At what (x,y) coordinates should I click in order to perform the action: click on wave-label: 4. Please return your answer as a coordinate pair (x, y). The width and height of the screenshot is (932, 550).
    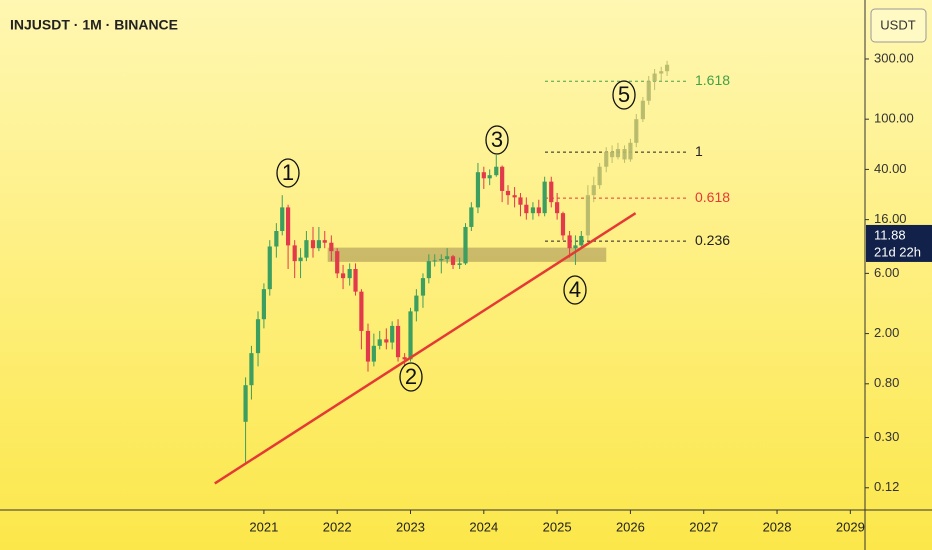
    Looking at the image, I should click on (575, 289).